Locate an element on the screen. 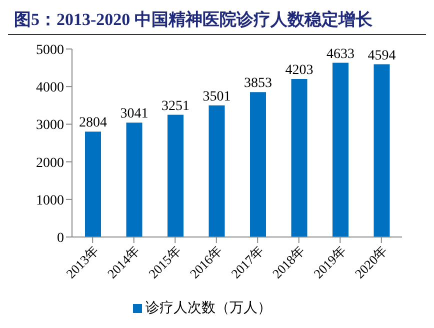  y-tick-label: 2000 is located at coordinates (50, 163).